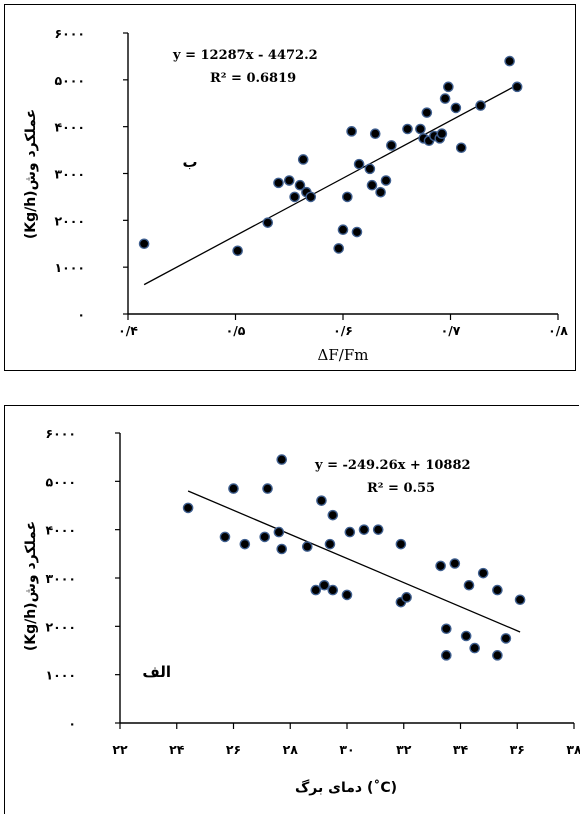  Describe the element at coordinates (354, 561) in the screenshot. I see `trendline` at that location.